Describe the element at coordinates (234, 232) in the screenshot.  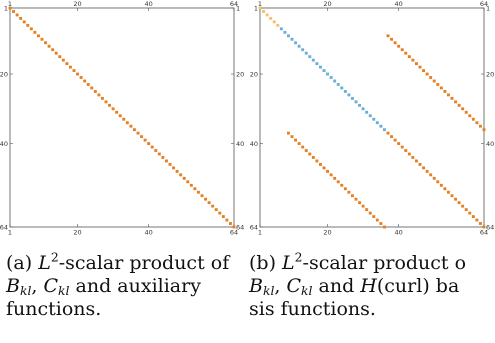
I see `tick-label-bottom: 64` at that location.